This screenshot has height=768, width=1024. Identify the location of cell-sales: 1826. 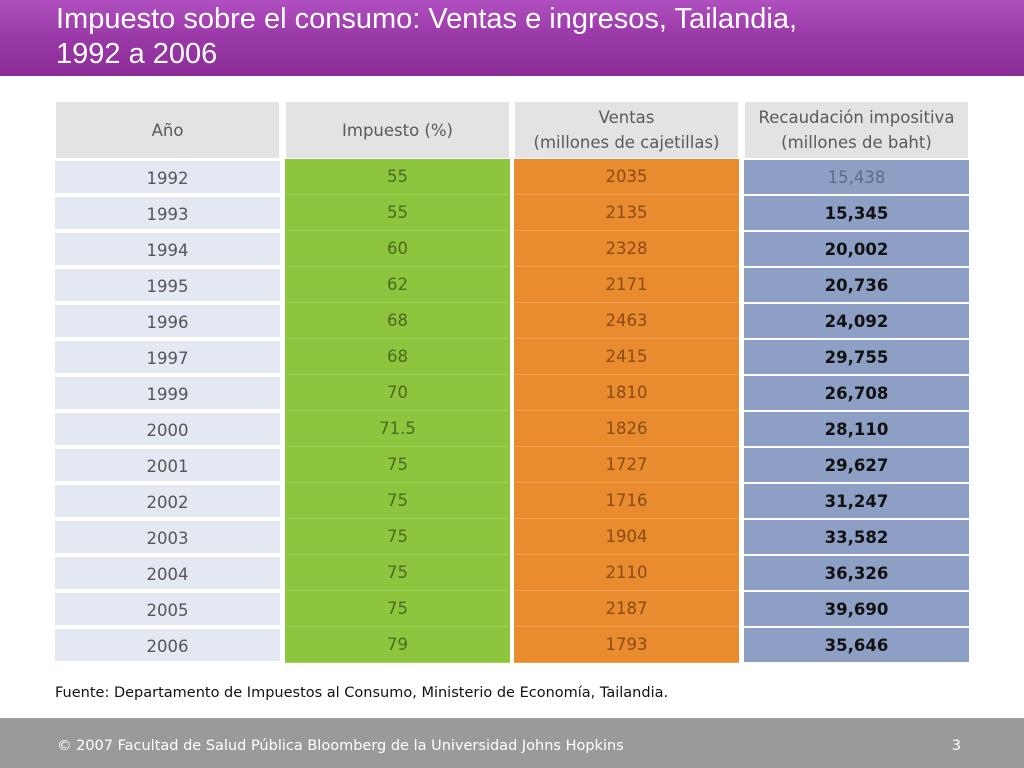
(626, 429).